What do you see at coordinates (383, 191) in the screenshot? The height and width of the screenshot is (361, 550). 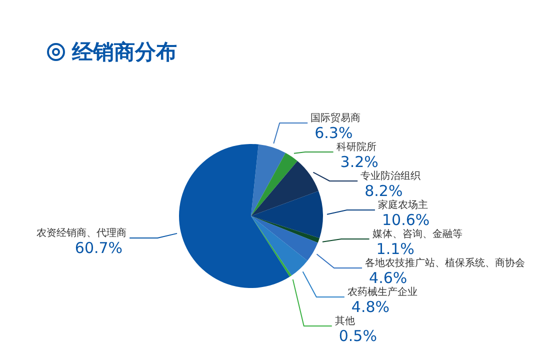 I see `data-label: 8.2%` at bounding box center [383, 191].